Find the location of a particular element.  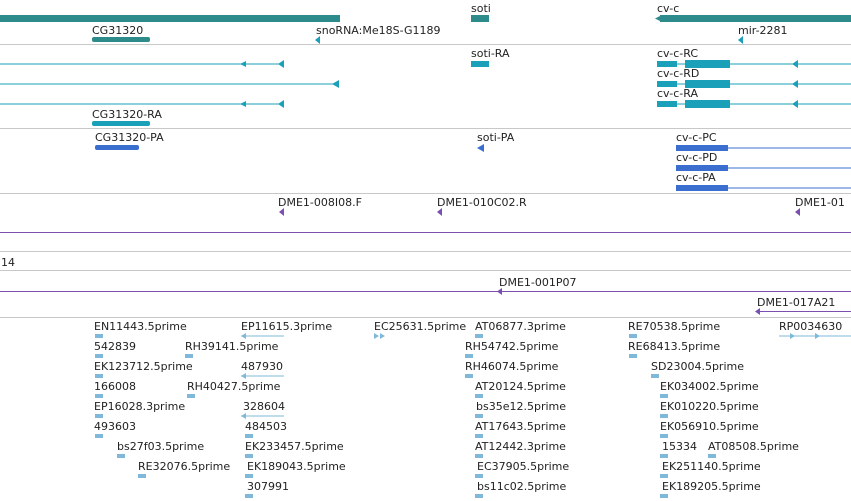

label-cg31320-pa: CG31320-PA is located at coordinates (129, 137).